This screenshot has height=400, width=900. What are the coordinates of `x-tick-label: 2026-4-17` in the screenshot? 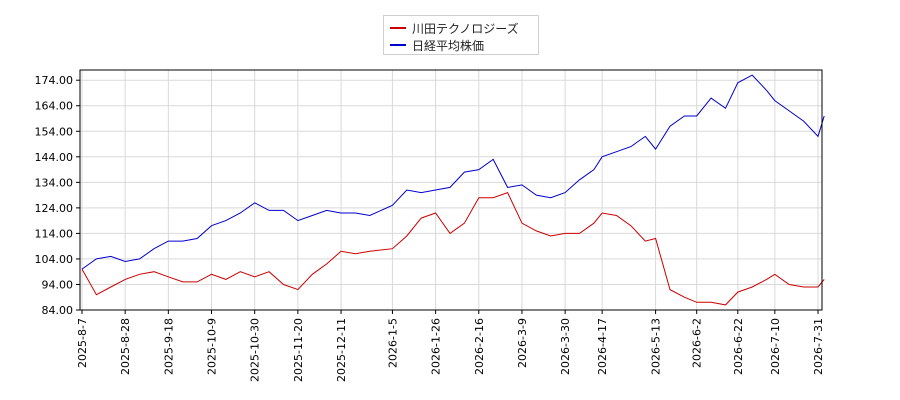 It's located at (602, 346).